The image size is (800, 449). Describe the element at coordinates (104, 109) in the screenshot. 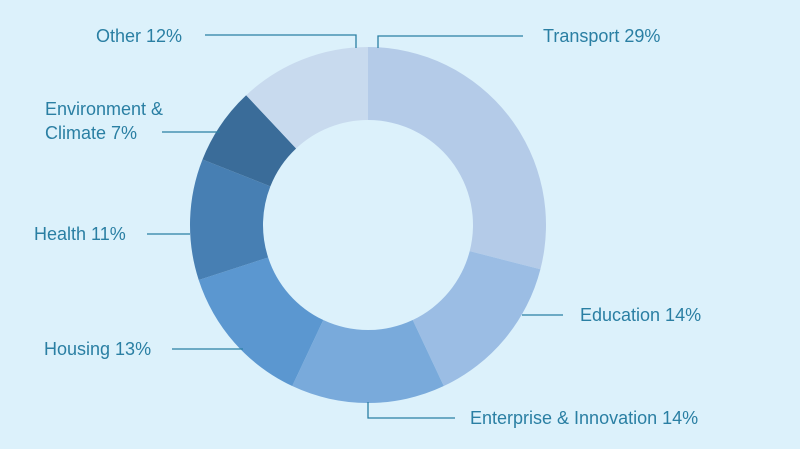

I see `slice-label-environment-climate-line1: Environment &` at that location.